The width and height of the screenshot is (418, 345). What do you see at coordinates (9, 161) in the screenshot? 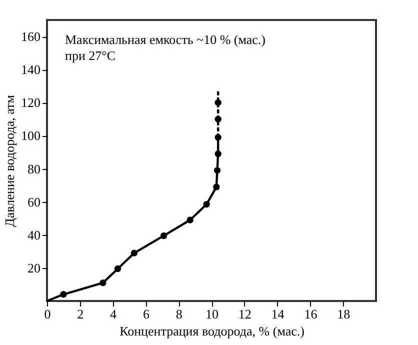
I see `y-axis-title: Давление водорода, атм` at bounding box center [9, 161].